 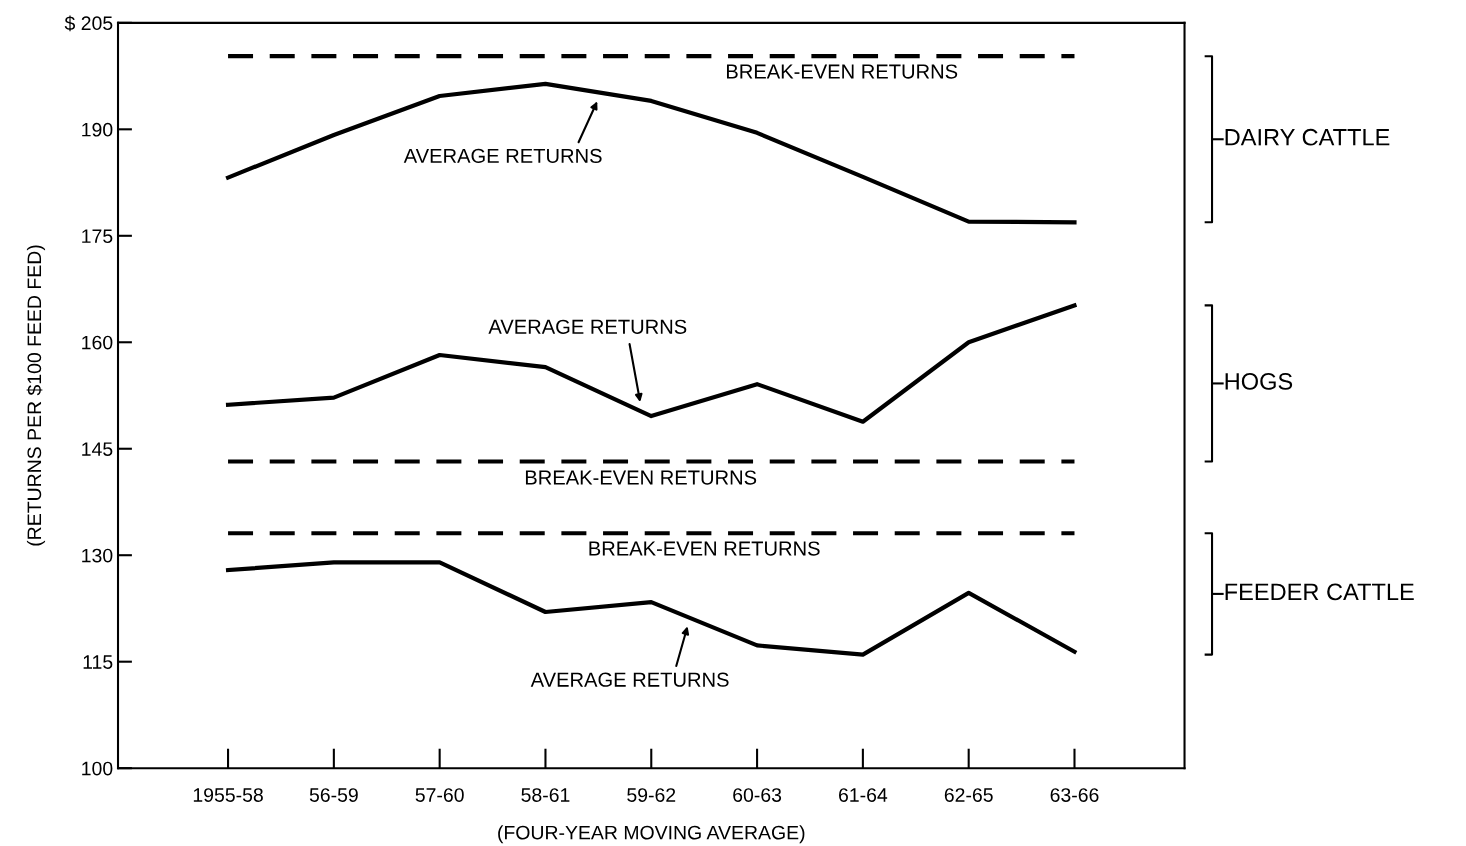 What do you see at coordinates (97, 555) in the screenshot?
I see `y-tick-label: 130` at bounding box center [97, 555].